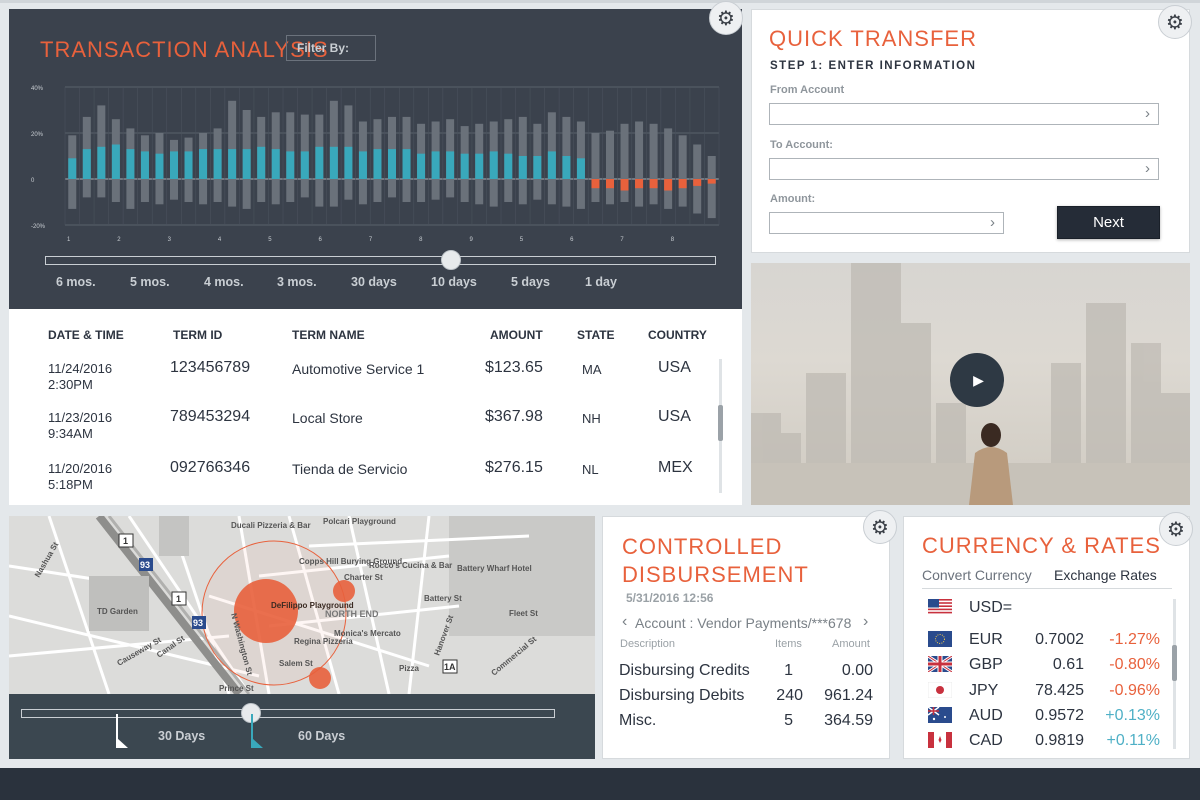  What do you see at coordinates (940, 740) in the screenshot?
I see `canada-flag-icon` at bounding box center [940, 740].